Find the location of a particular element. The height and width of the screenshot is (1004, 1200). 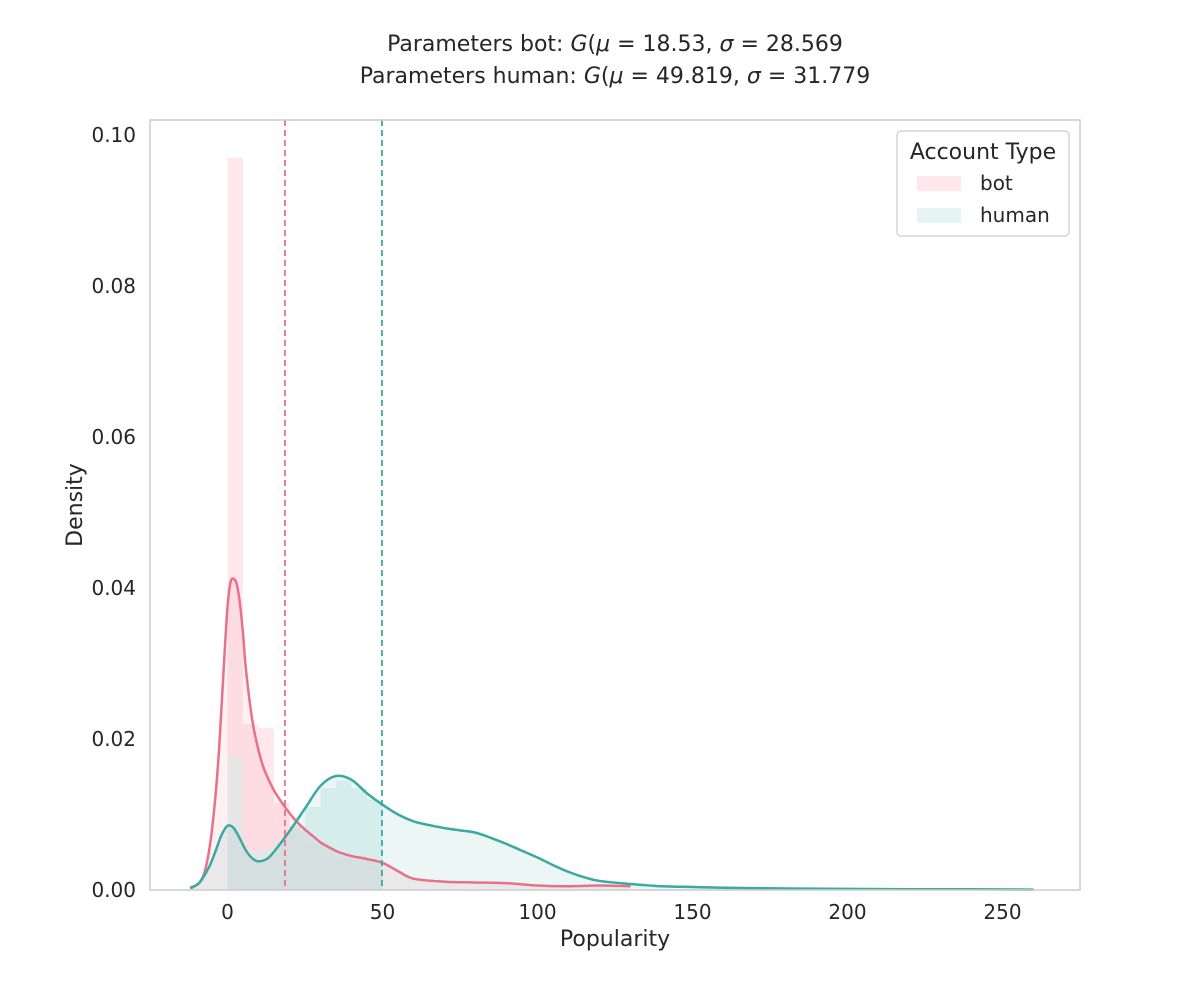

title-line-2-part-0: Parameters human: is located at coordinates (472, 76).